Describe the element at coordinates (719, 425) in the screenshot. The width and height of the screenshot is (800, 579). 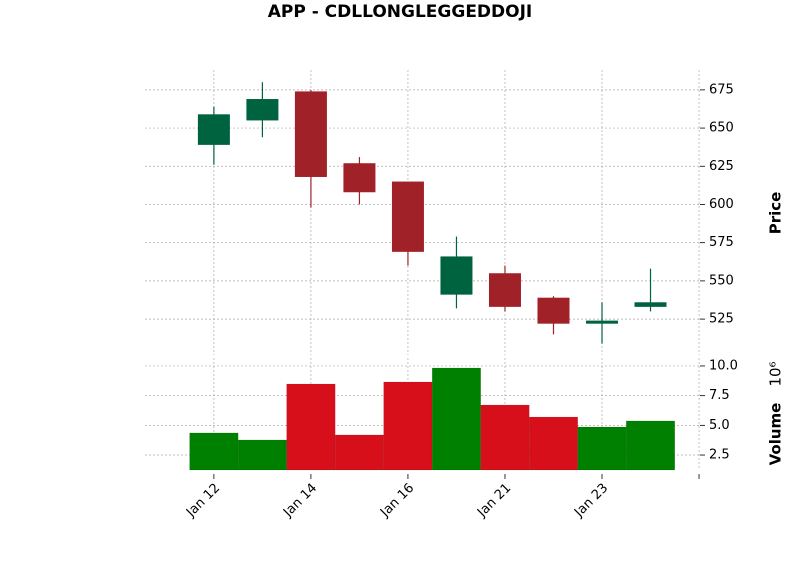
I see `y2-tick-label: 5.0` at that location.